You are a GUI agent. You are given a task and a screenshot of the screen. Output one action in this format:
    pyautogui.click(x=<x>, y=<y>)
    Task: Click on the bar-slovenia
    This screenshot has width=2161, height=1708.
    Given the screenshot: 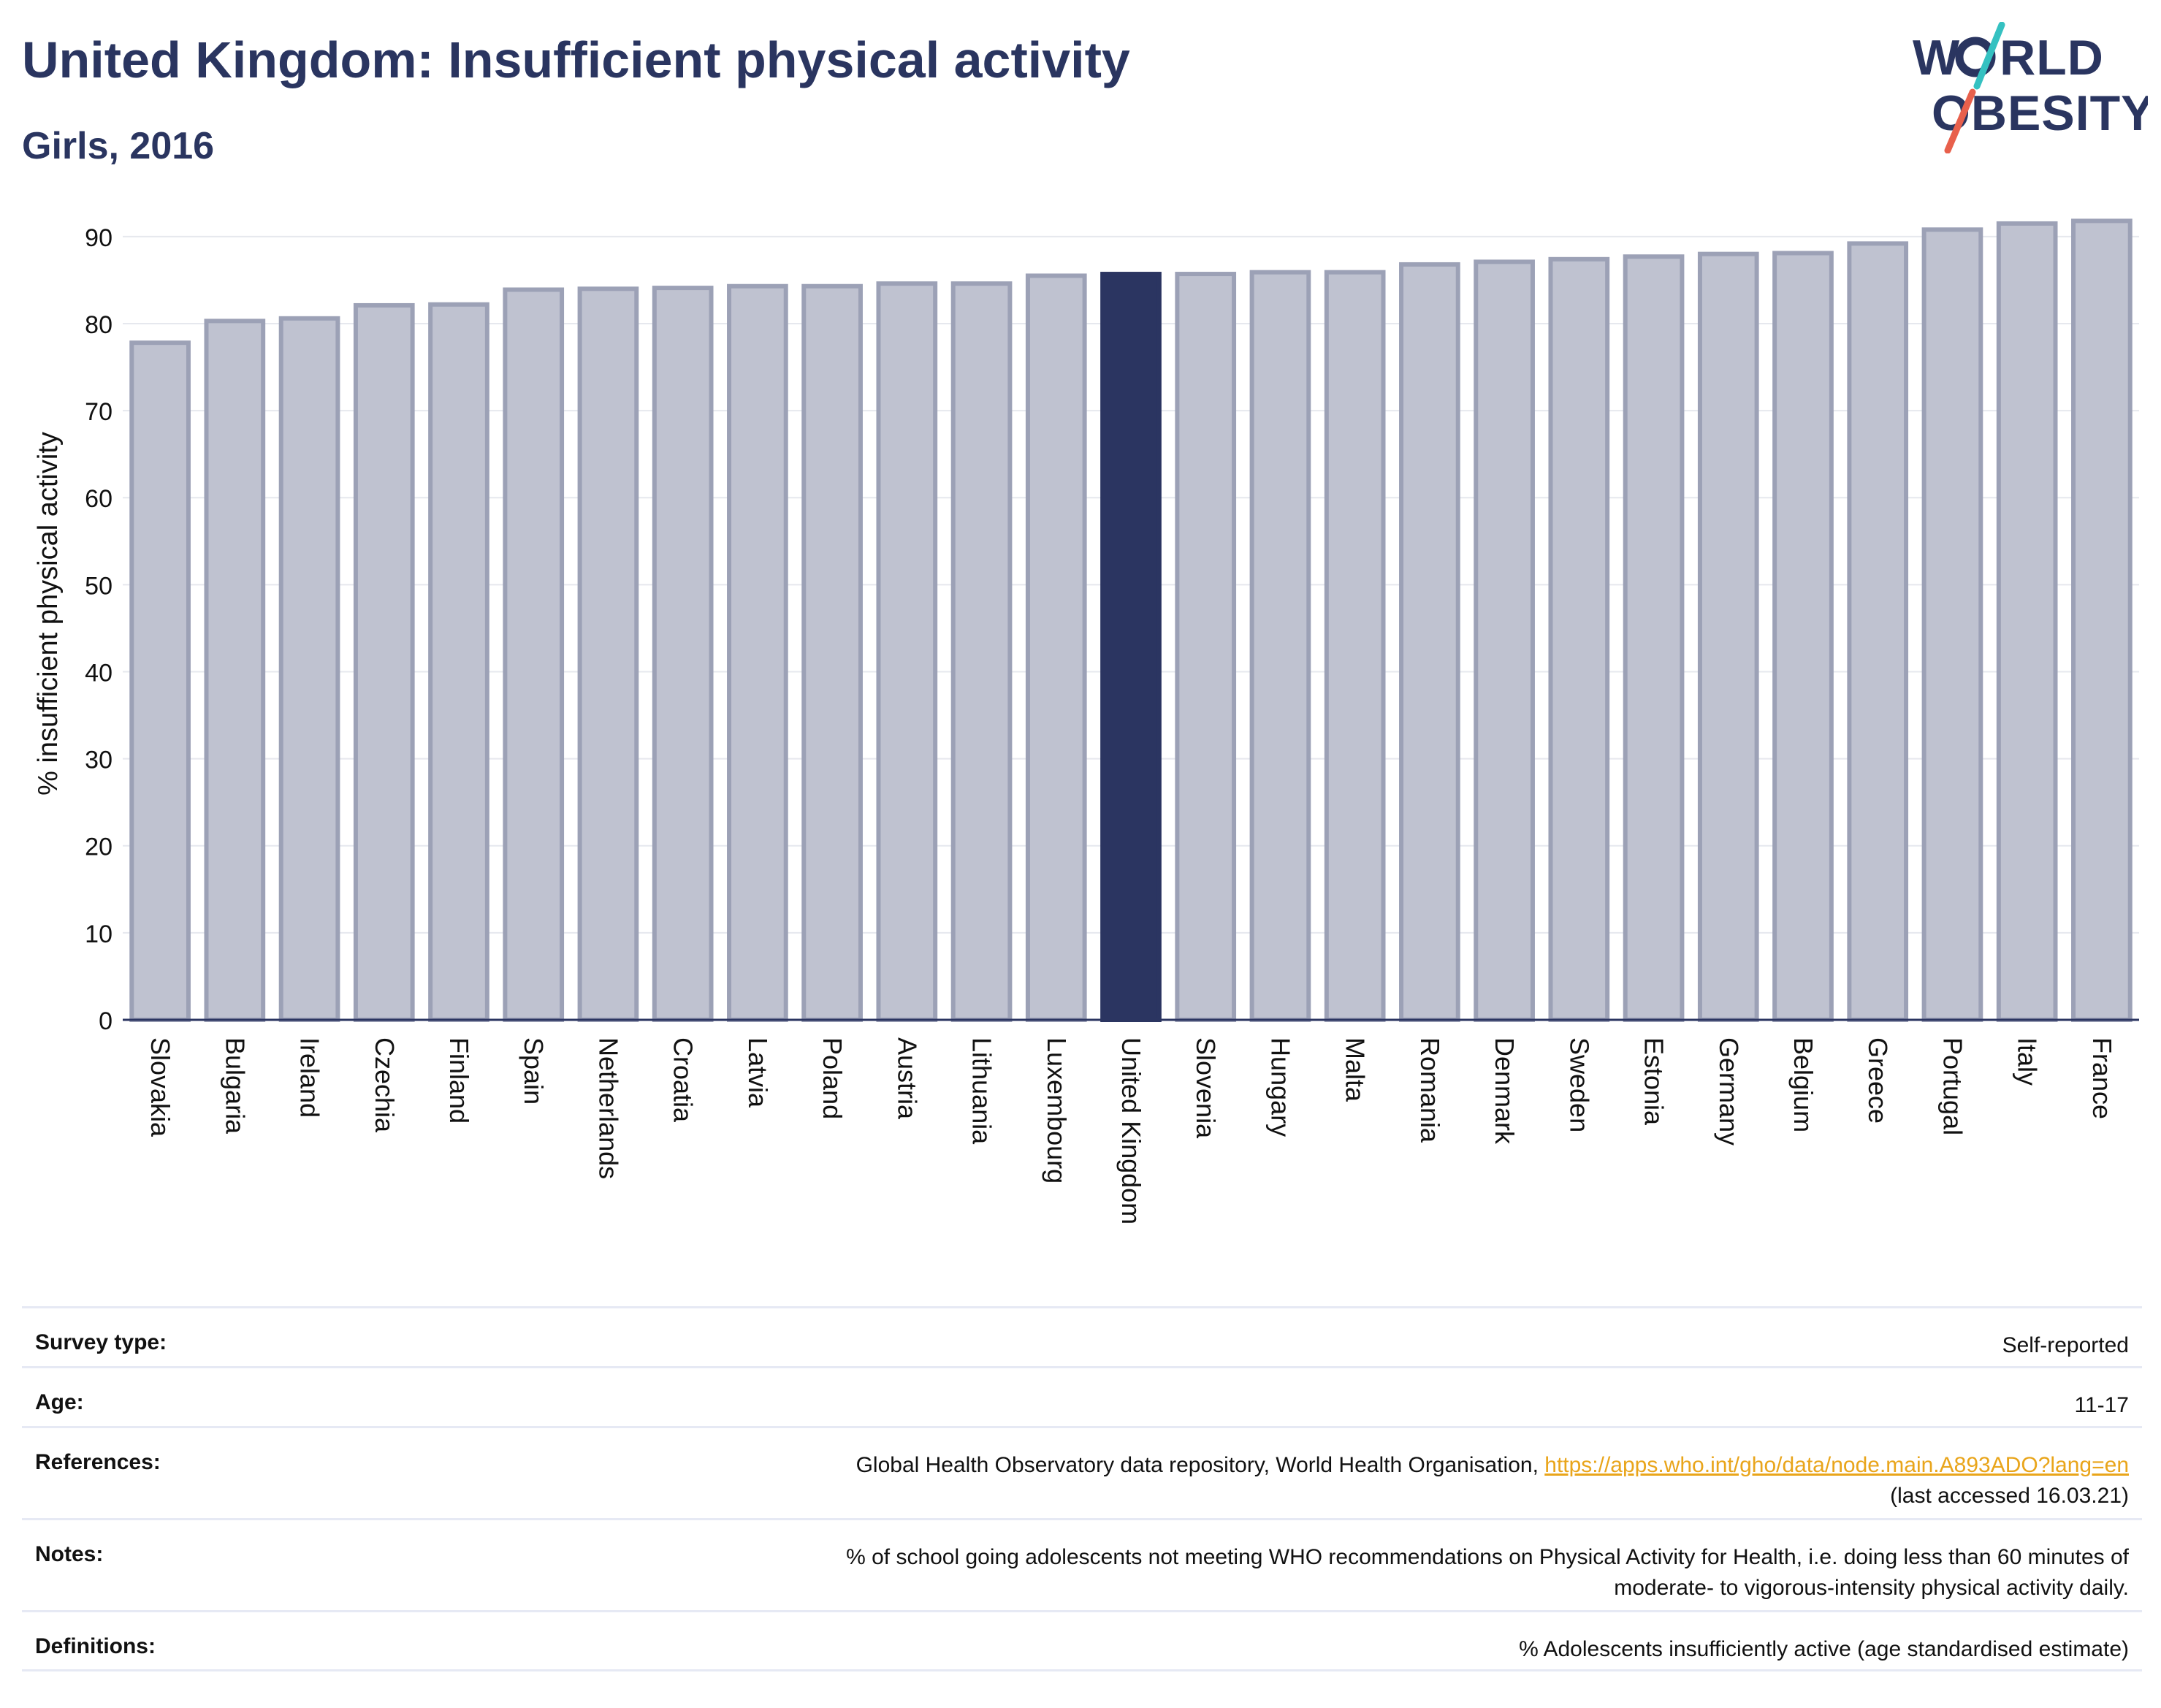 What is the action you would take?
    pyautogui.click(x=1206, y=647)
    